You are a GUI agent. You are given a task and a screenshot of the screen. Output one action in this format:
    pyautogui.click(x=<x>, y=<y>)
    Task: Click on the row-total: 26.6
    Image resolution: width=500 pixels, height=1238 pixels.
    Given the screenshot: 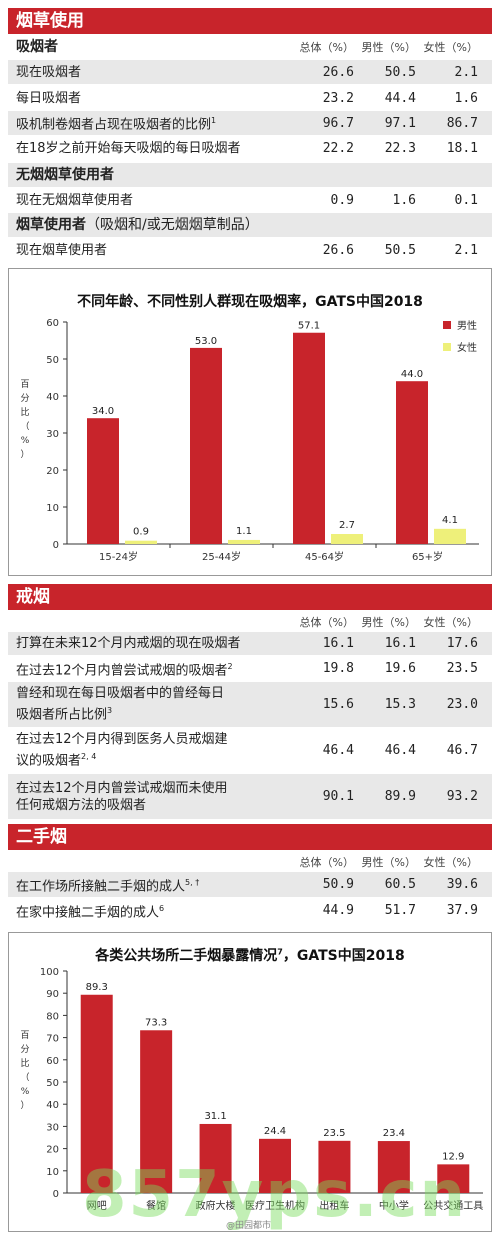 What is the action you would take?
    pyautogui.click(x=338, y=250)
    